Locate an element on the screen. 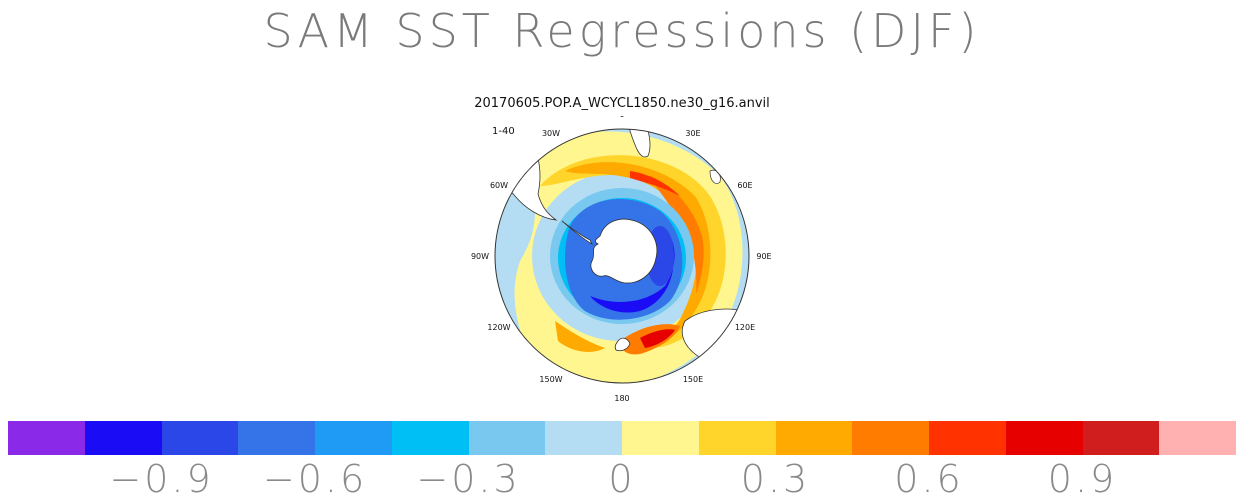 The width and height of the screenshot is (1244, 502). figure-title: SAM SST Regressions (DJF) is located at coordinates (622, 31).